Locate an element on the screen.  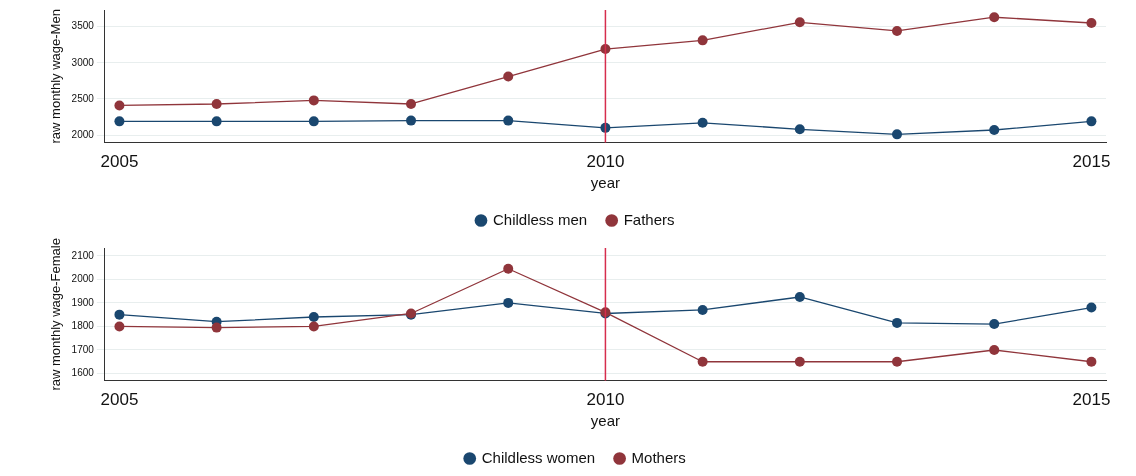
y-axis-title: raw monthly wage-Female is located at coordinates (56, 314).